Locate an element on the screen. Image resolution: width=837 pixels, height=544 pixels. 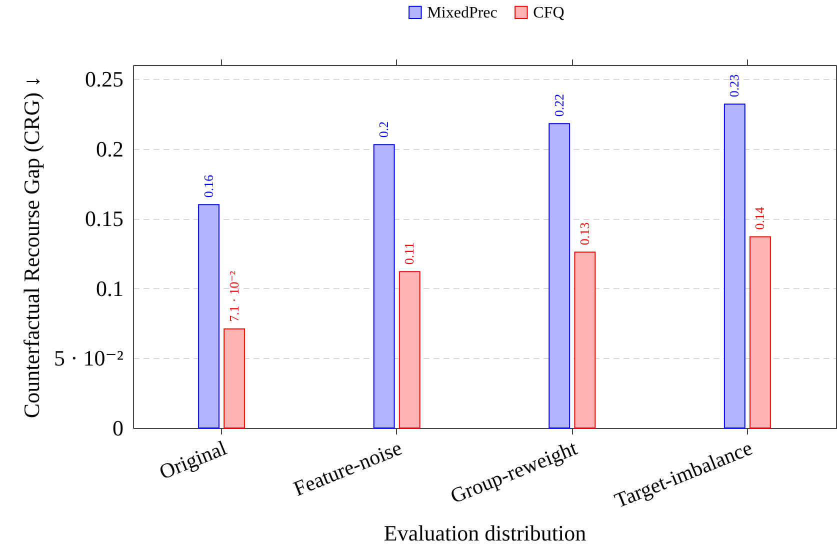
y-axis-title: Counterfactual Recourse Gap (CRG) ↓ is located at coordinates (31, 247).